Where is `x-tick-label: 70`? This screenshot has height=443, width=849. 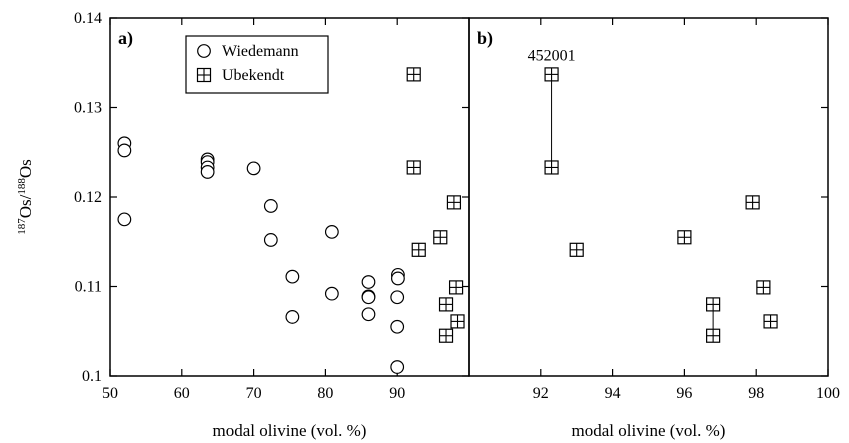
x-tick-label: 70 is located at coordinates (254, 393).